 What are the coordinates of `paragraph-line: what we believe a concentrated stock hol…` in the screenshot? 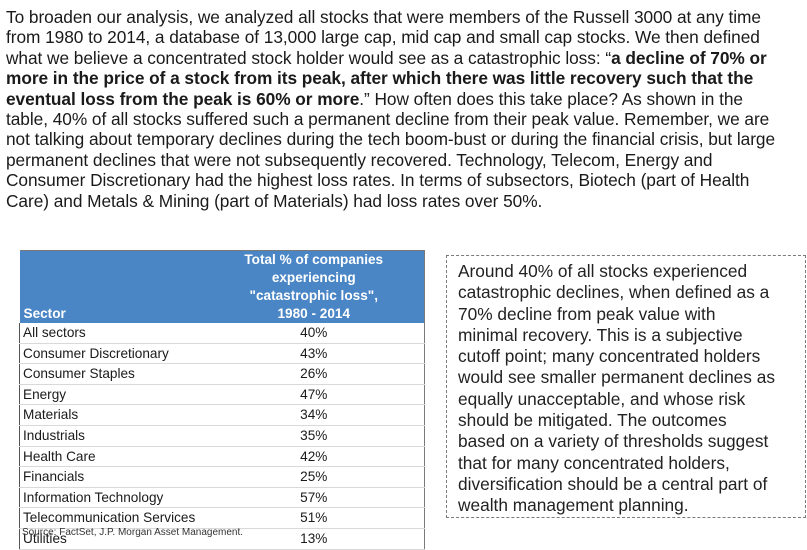 It's located at (406, 58).